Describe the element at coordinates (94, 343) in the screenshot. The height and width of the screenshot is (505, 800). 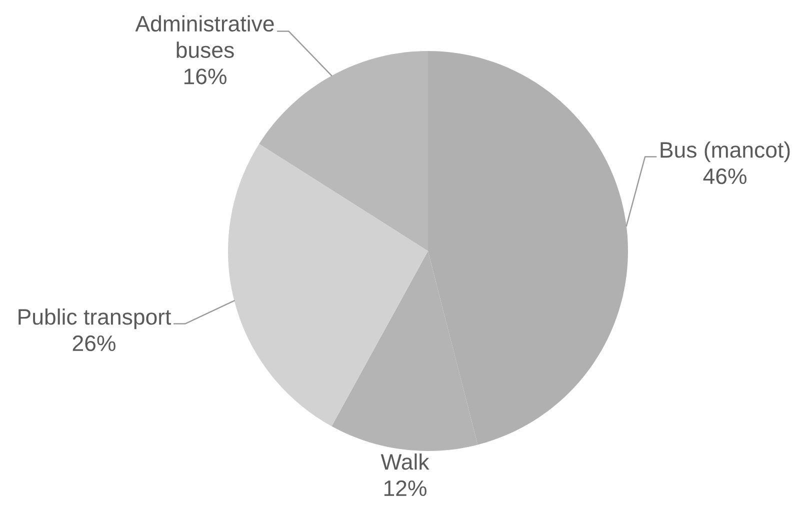
I see `data-label: 26%` at that location.